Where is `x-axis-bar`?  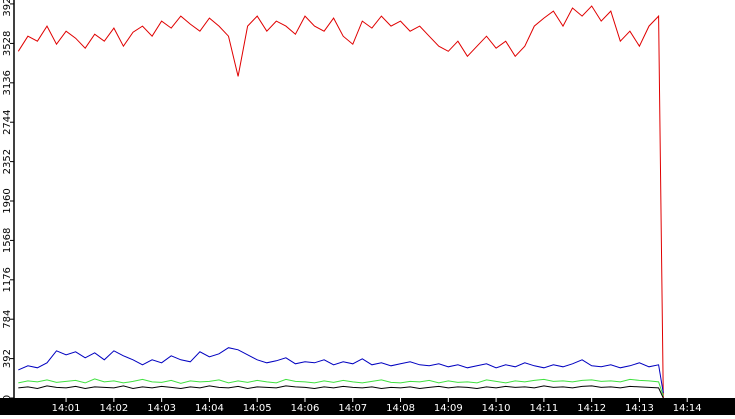 x-axis-bar is located at coordinates (367, 406).